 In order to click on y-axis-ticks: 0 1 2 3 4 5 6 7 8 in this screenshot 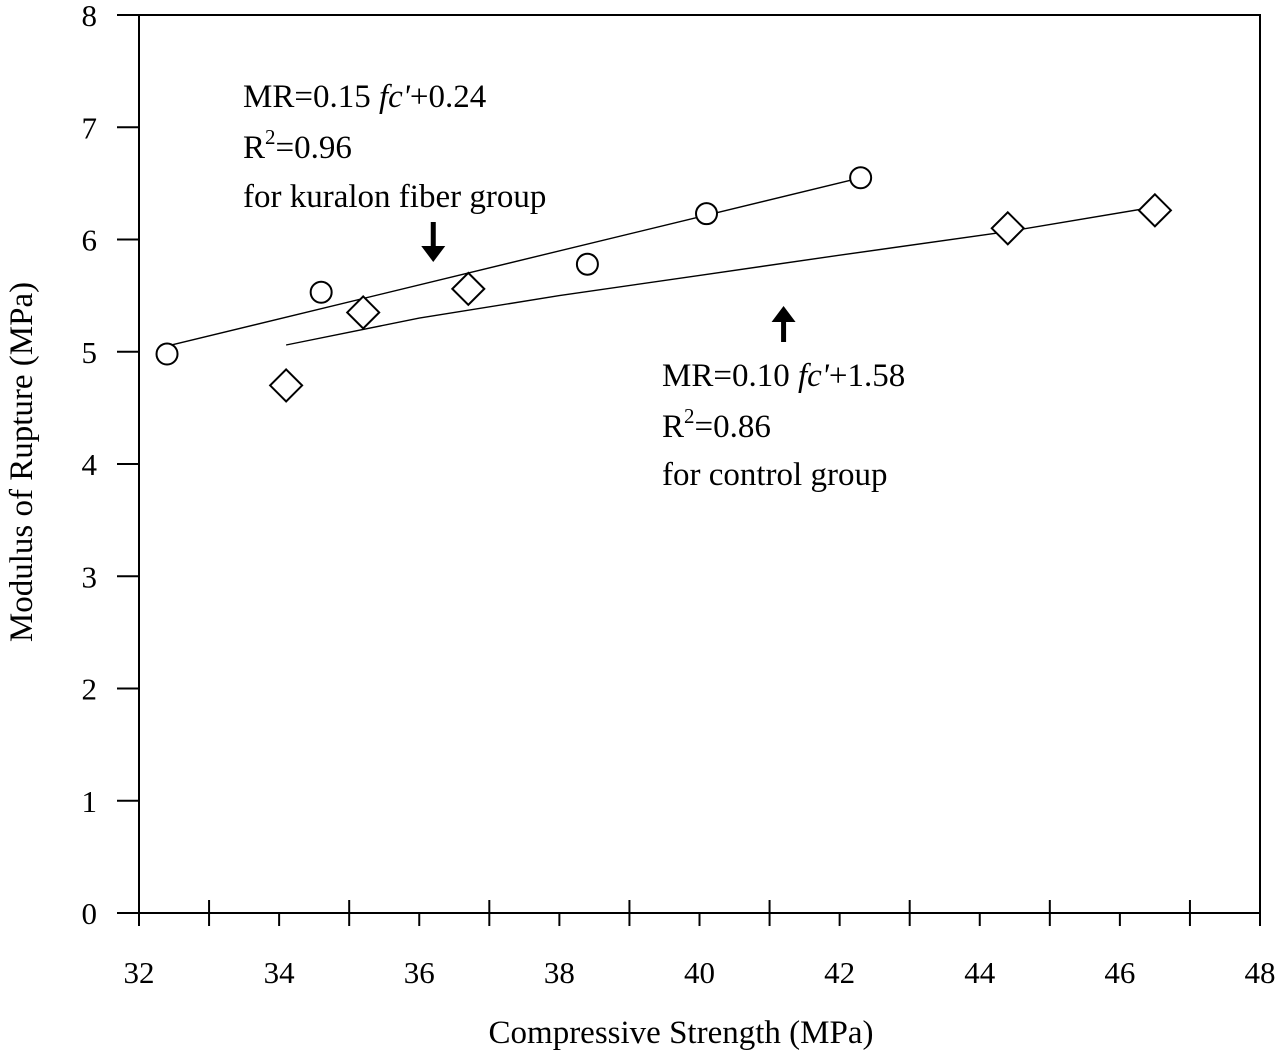, I will do `click(110, 465)`.